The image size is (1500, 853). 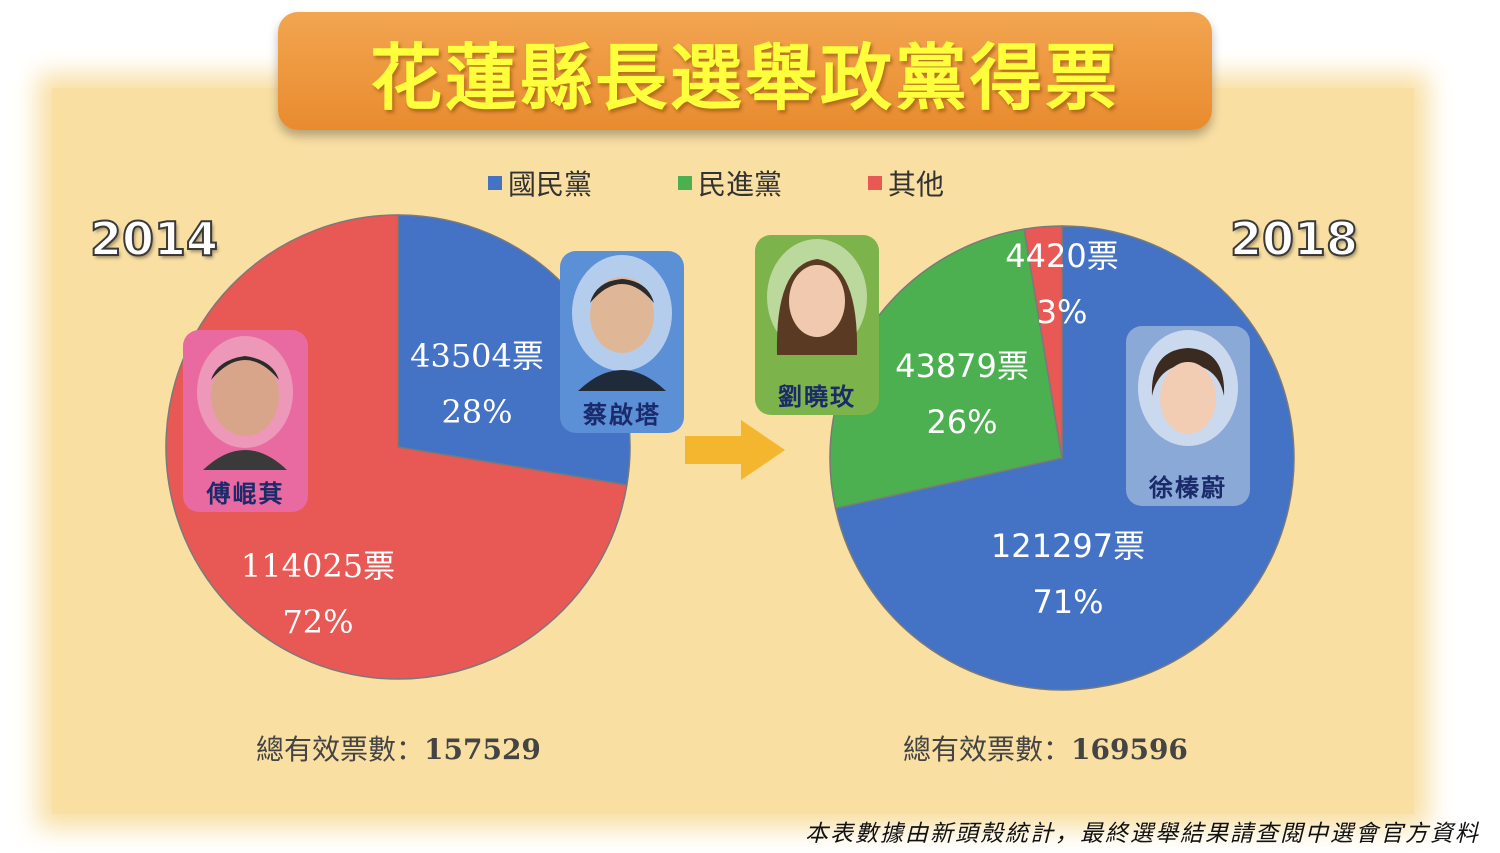 I want to click on total-votes-2018: 總有效票數：169596, so click(x=1045, y=748).